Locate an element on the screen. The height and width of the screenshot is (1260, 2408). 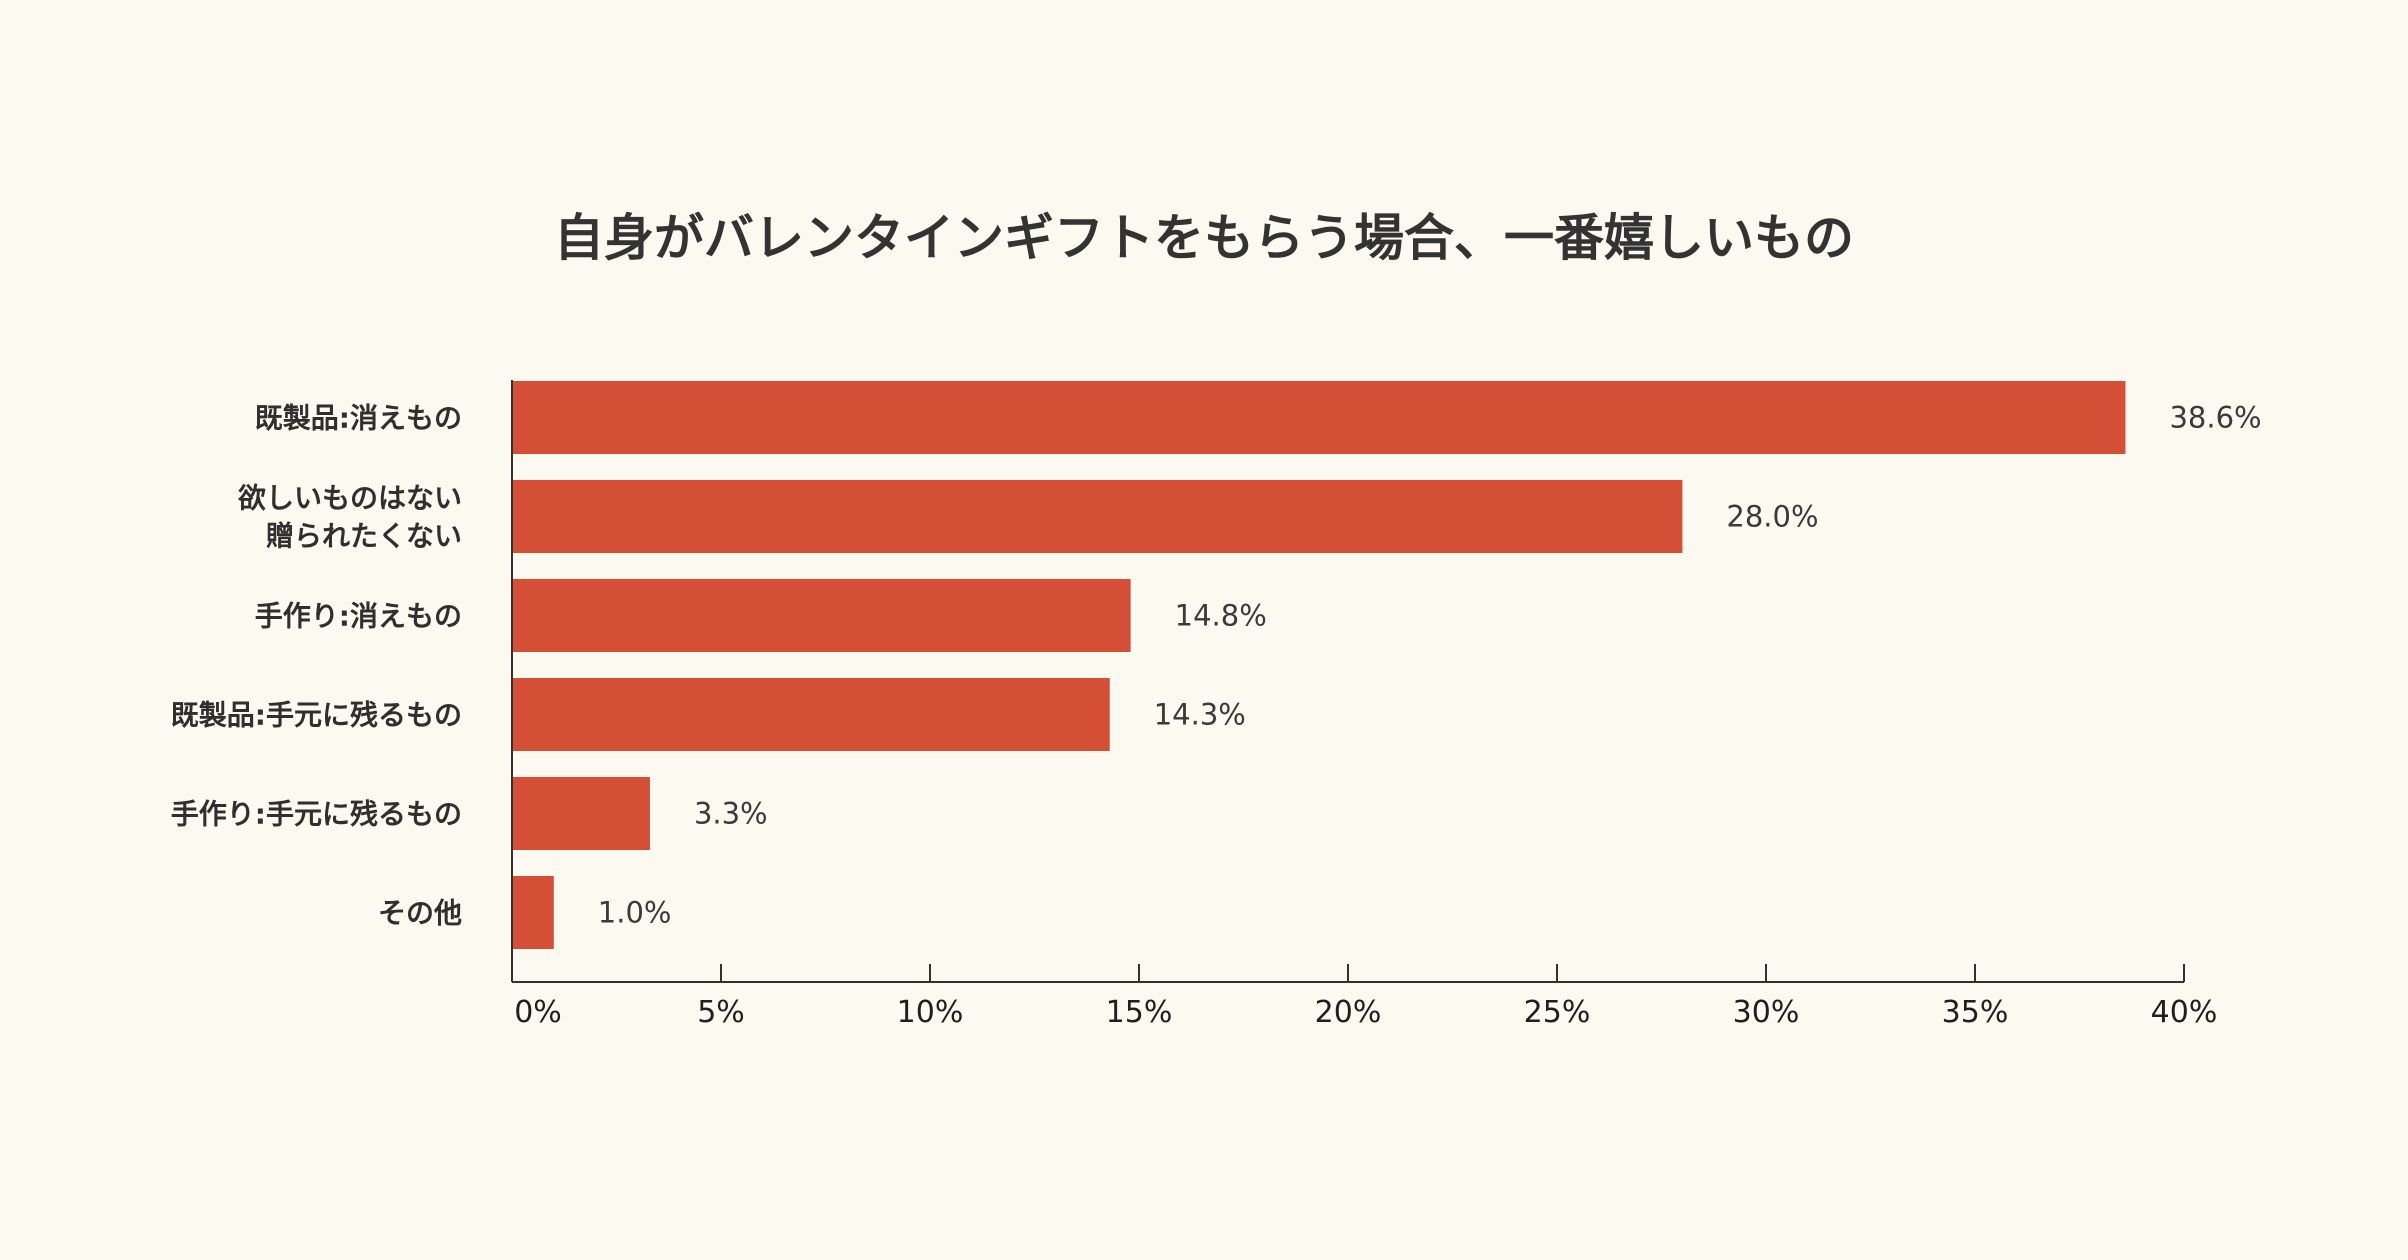
category-label-3: 既製品:手元に残るもの is located at coordinates (316, 715).